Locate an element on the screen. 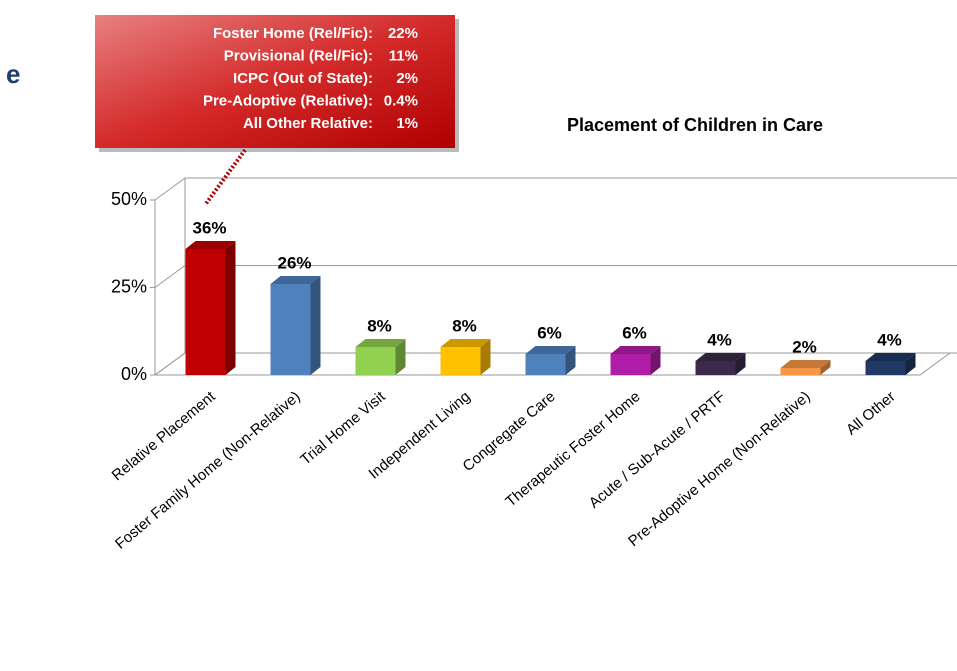 This screenshot has height=671, width=957. y-tick-label: 50% is located at coordinates (129, 199).